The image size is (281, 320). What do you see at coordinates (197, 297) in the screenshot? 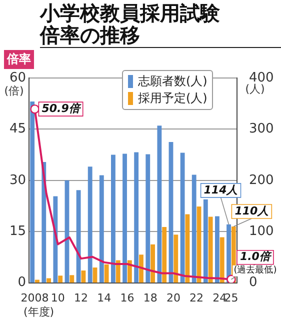
I see `x-tick-label: 22` at bounding box center [197, 297].